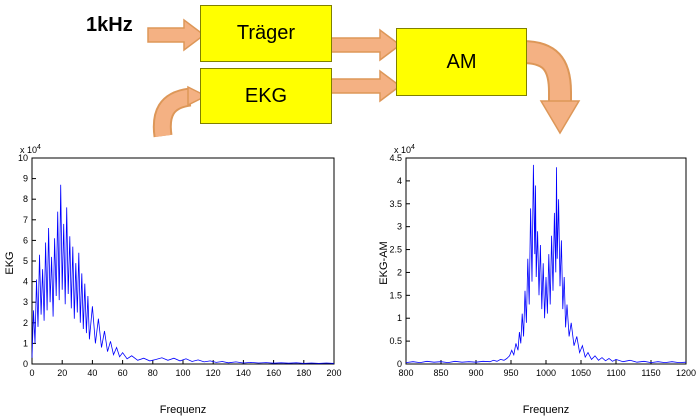  What do you see at coordinates (366, 45) in the screenshot?
I see `arrow-traeger-to-am` at bounding box center [366, 45].